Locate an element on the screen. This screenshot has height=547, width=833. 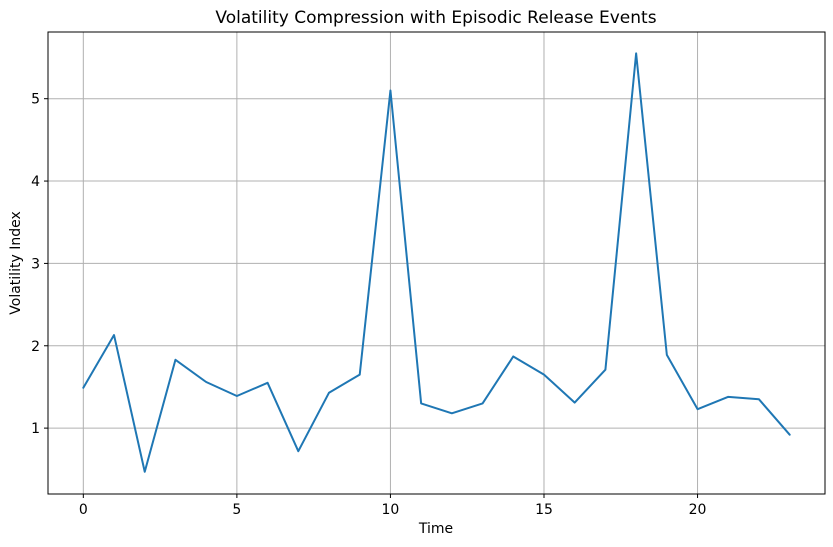
y-tick-label: 1 is located at coordinates (35, 429).